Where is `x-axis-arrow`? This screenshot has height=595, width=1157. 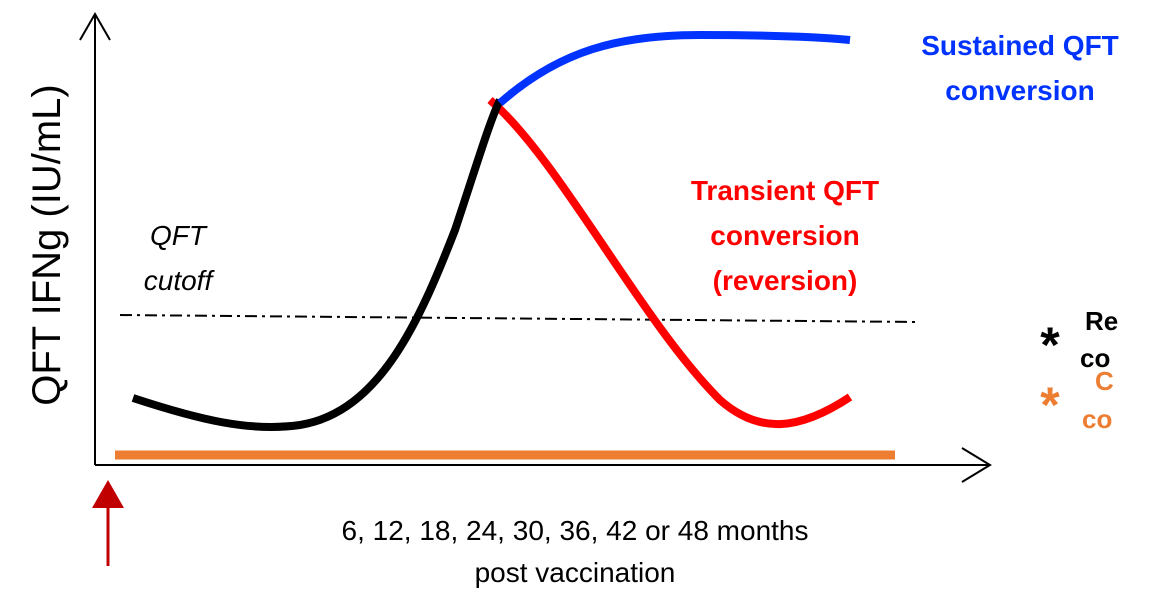
x-axis-arrow is located at coordinates (976, 465).